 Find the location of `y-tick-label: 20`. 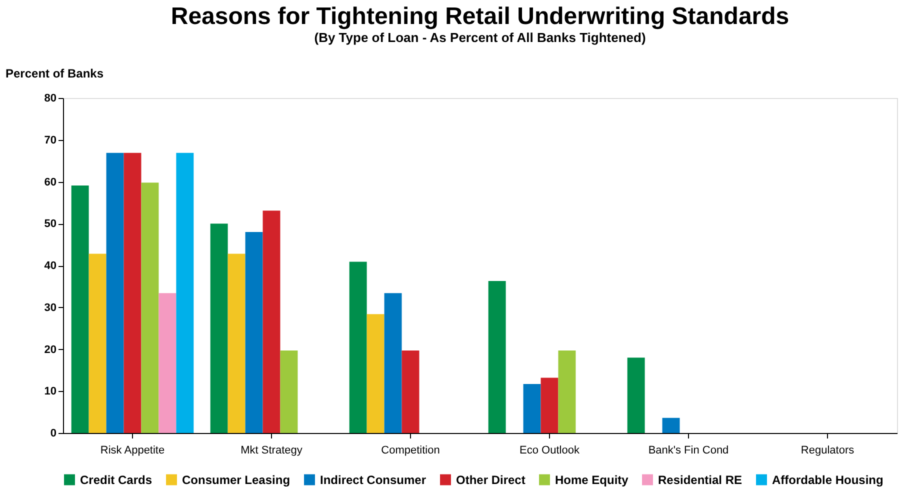

y-tick-label: 20 is located at coordinates (50, 350).